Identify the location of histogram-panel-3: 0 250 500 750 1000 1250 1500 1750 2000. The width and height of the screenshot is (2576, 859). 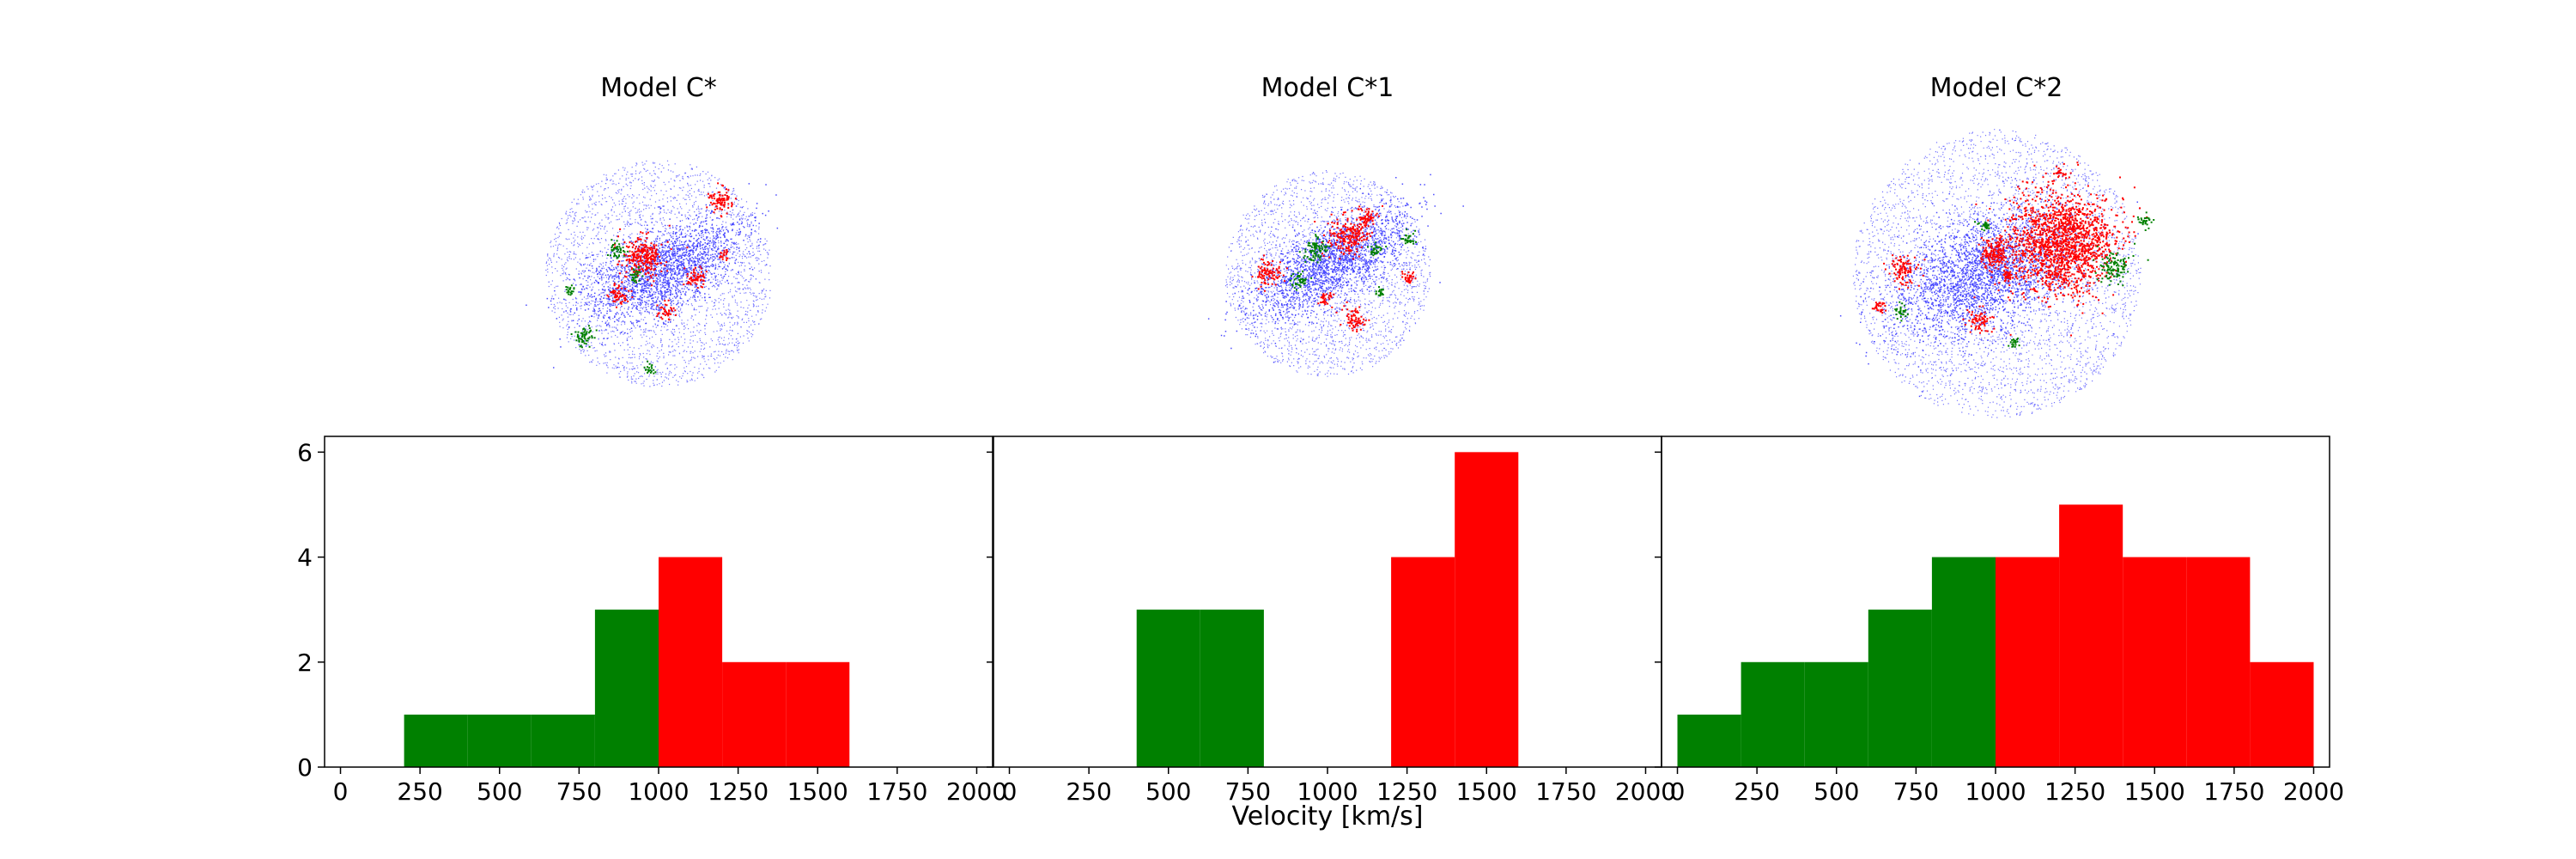
(1999, 621).